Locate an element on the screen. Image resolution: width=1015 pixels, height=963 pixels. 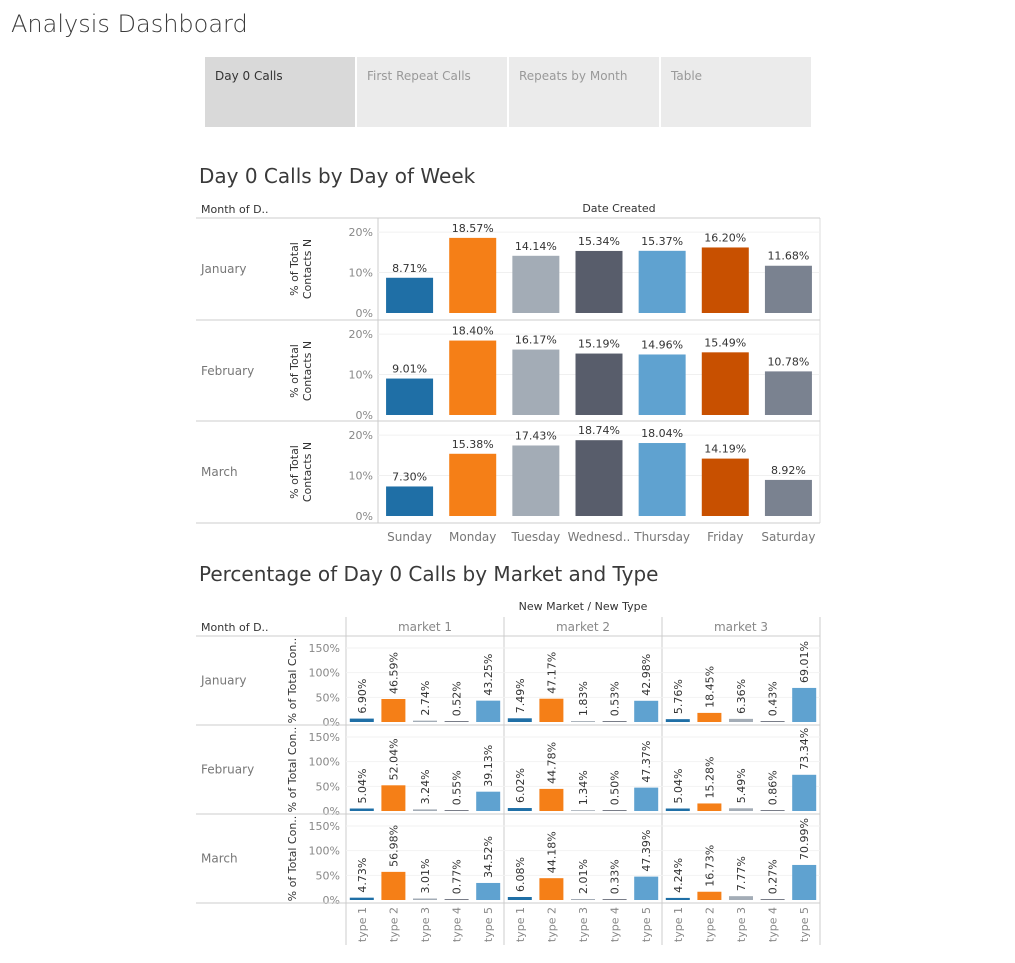
y-tick-label: 10% is located at coordinates (361, 476).